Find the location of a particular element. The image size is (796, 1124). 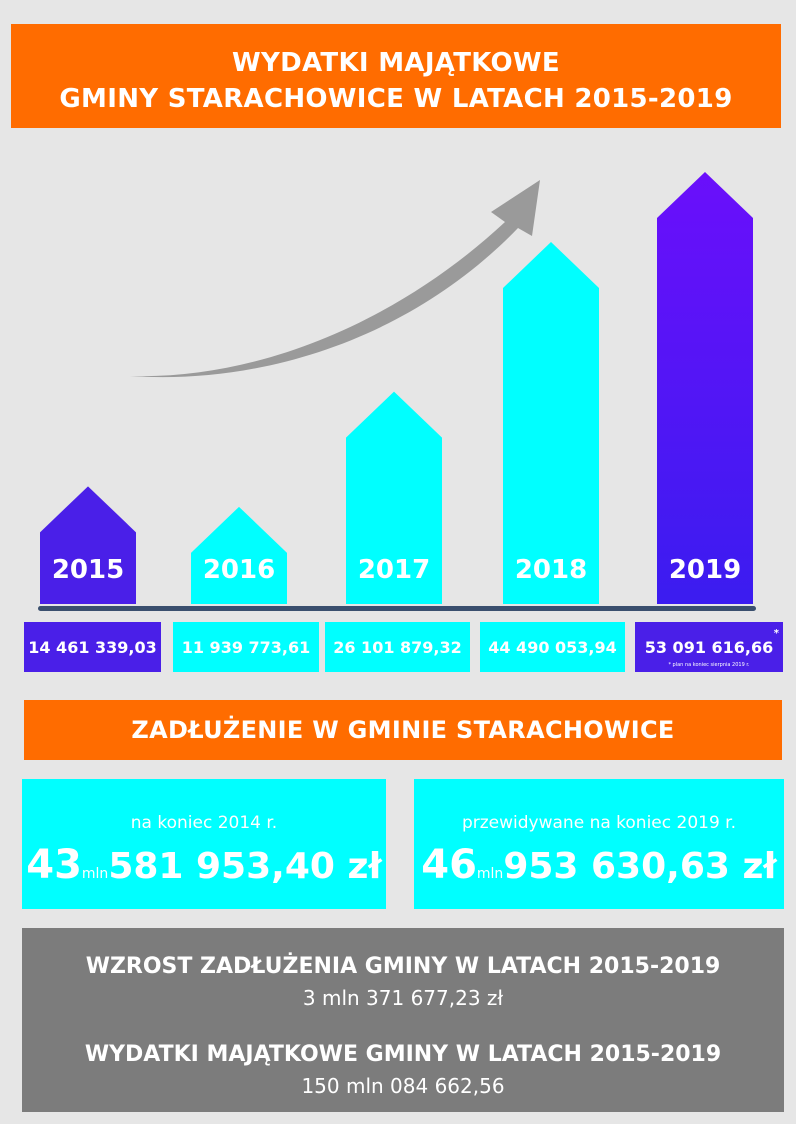

value-label-2017: 26 101 879,32 is located at coordinates (397, 647).